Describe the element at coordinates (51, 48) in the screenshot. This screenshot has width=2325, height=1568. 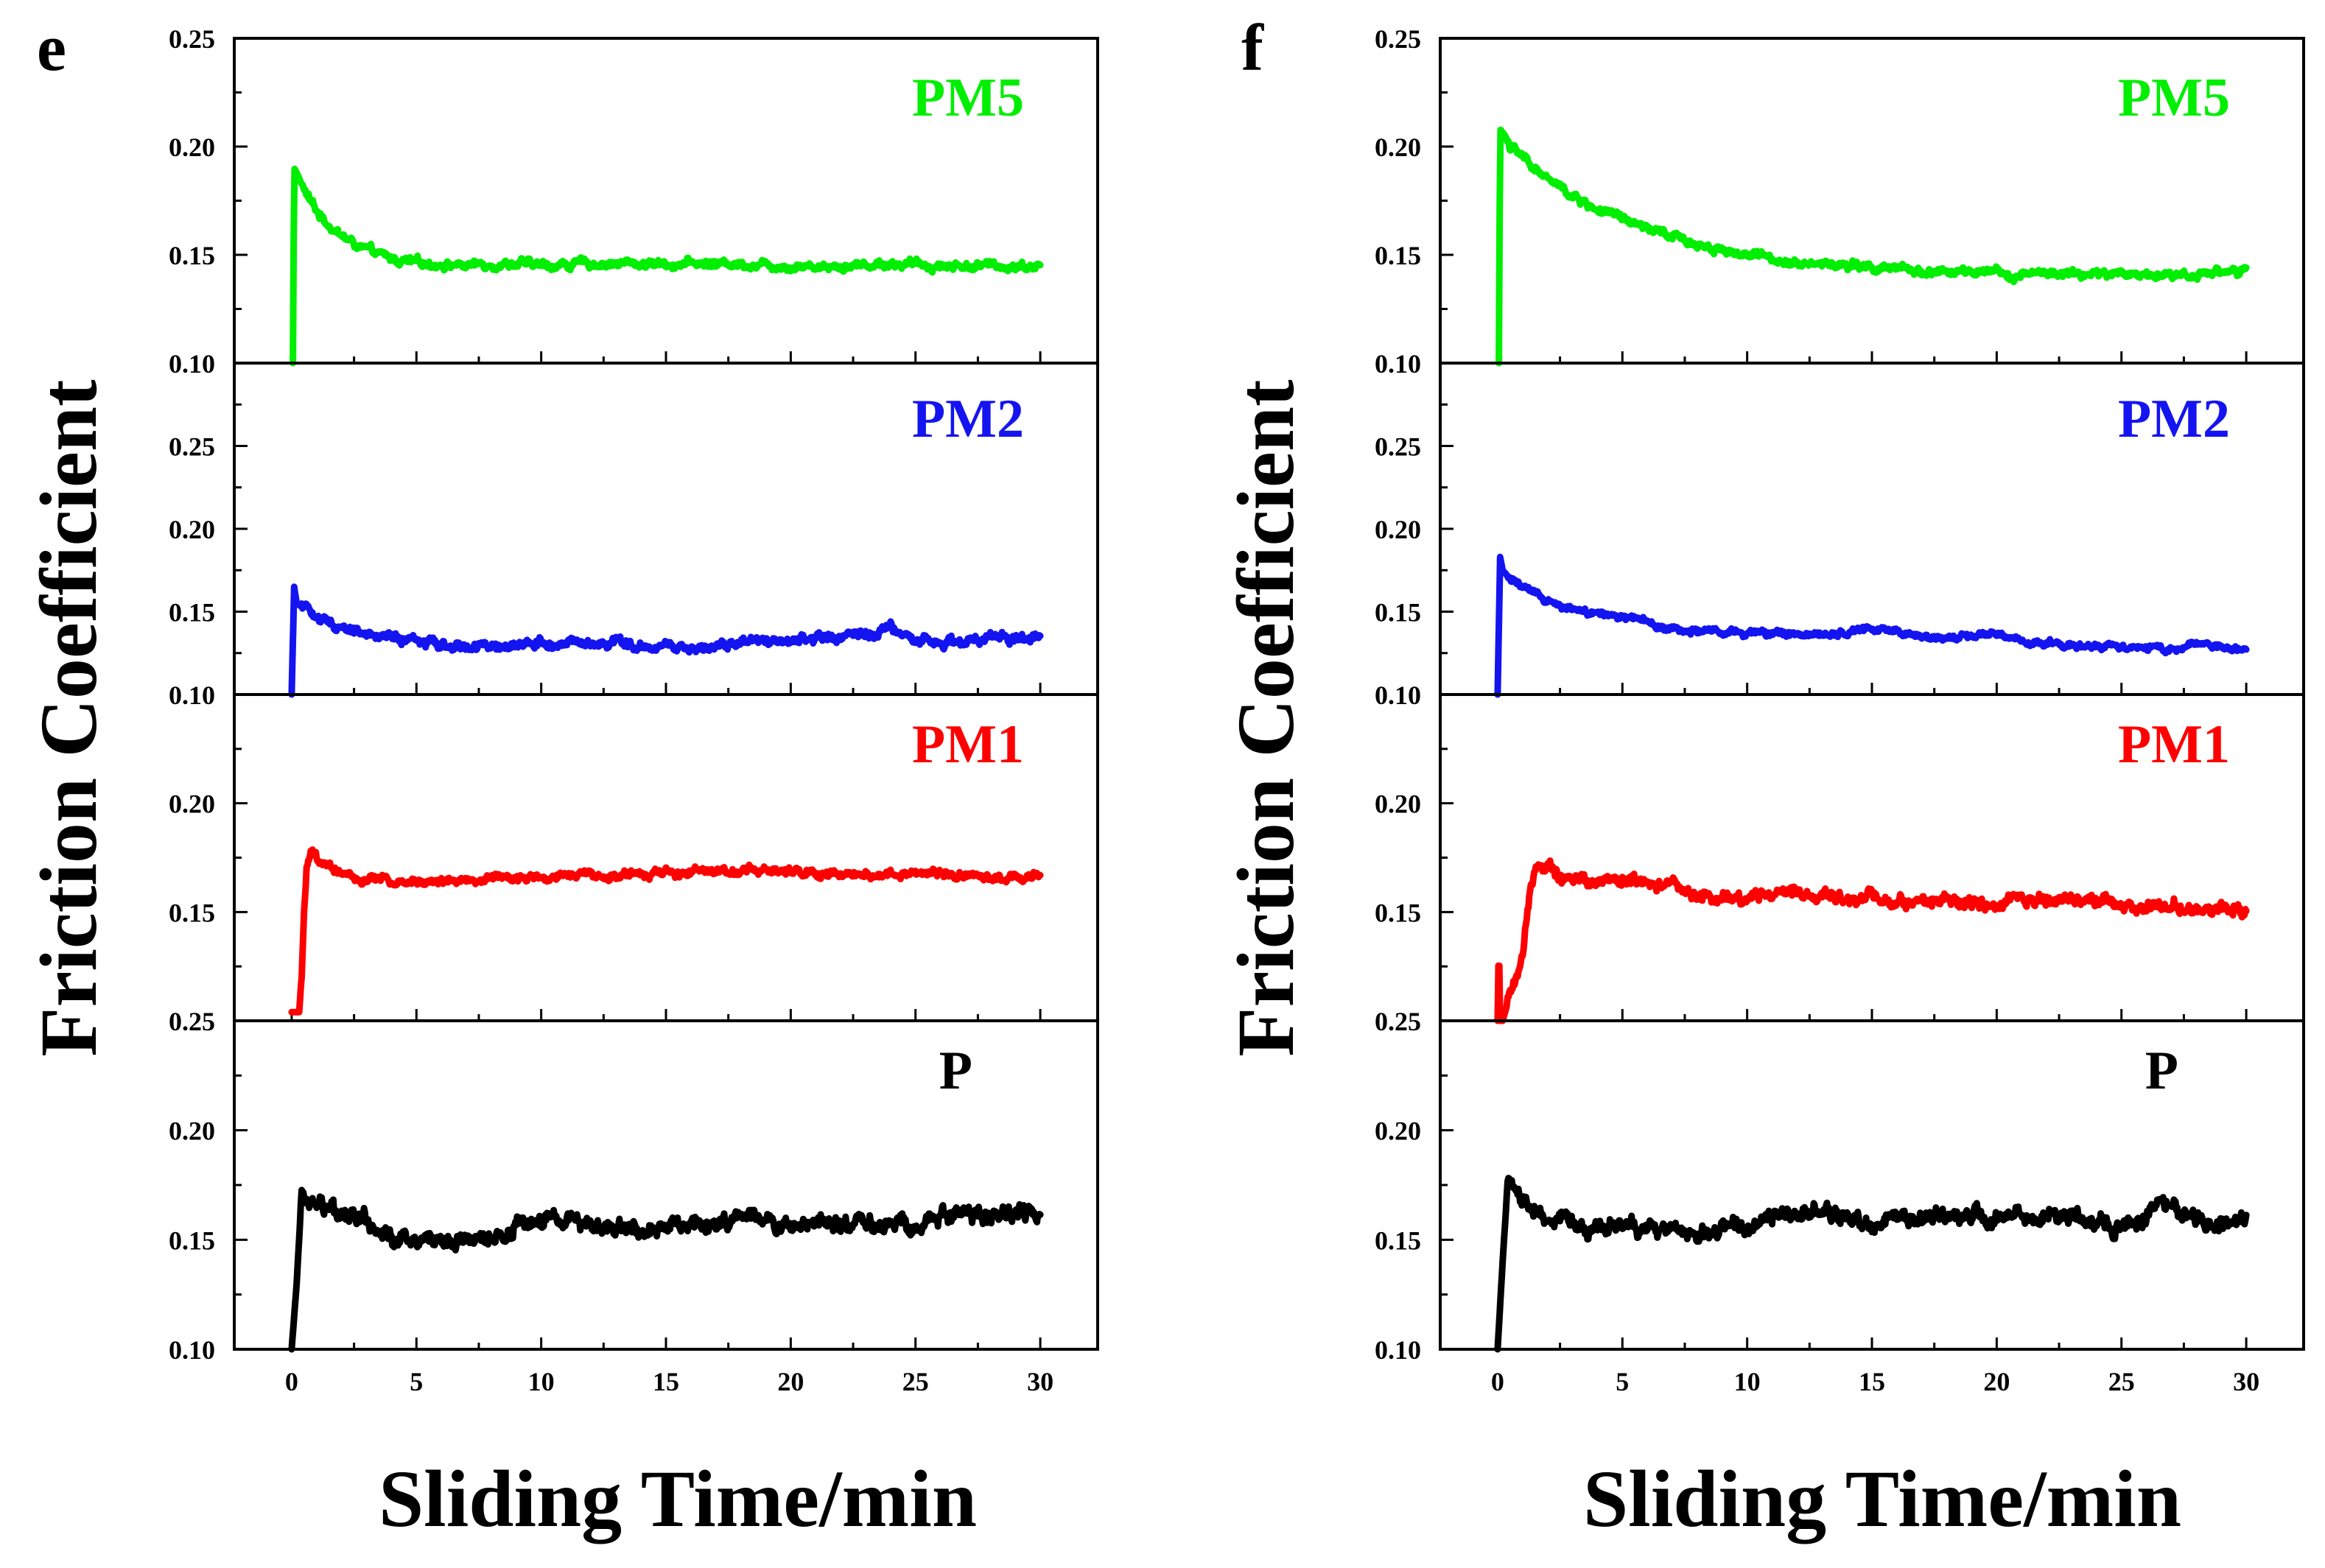
I see `panel-label: e` at that location.